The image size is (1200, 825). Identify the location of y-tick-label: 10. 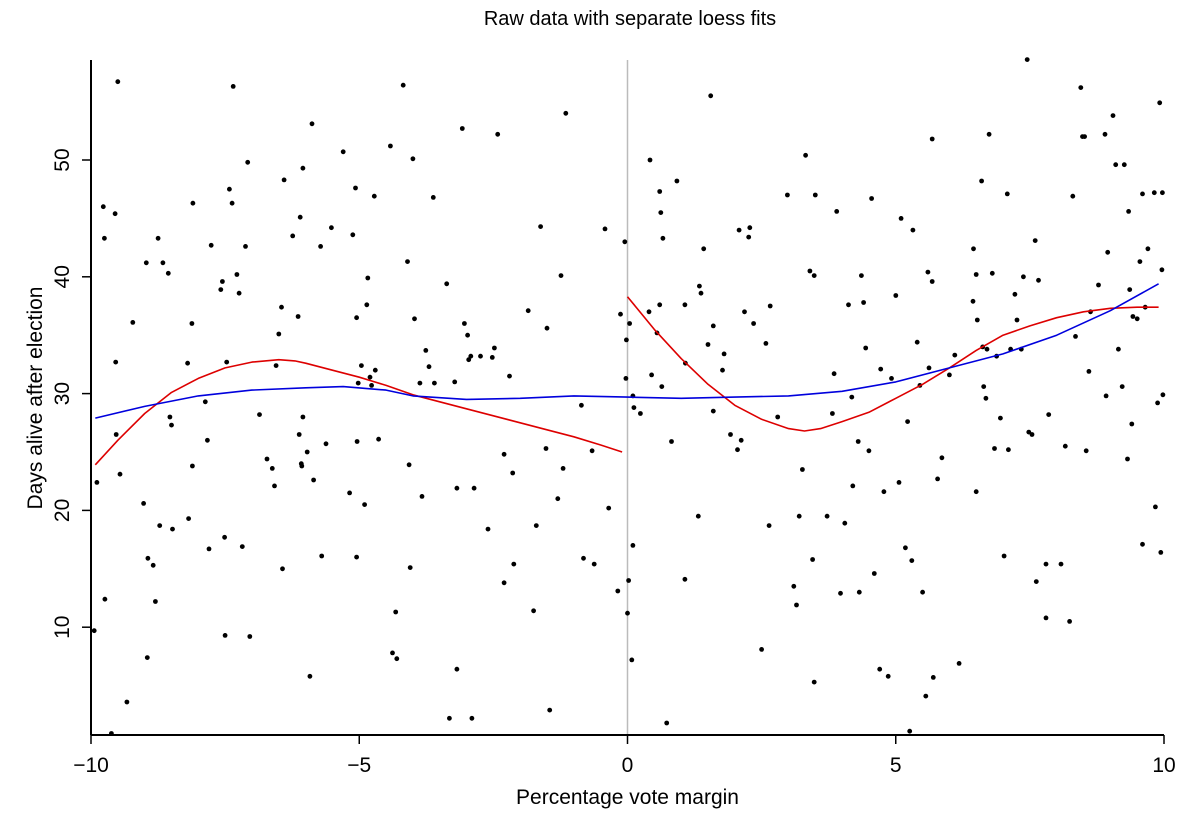
(62, 627).